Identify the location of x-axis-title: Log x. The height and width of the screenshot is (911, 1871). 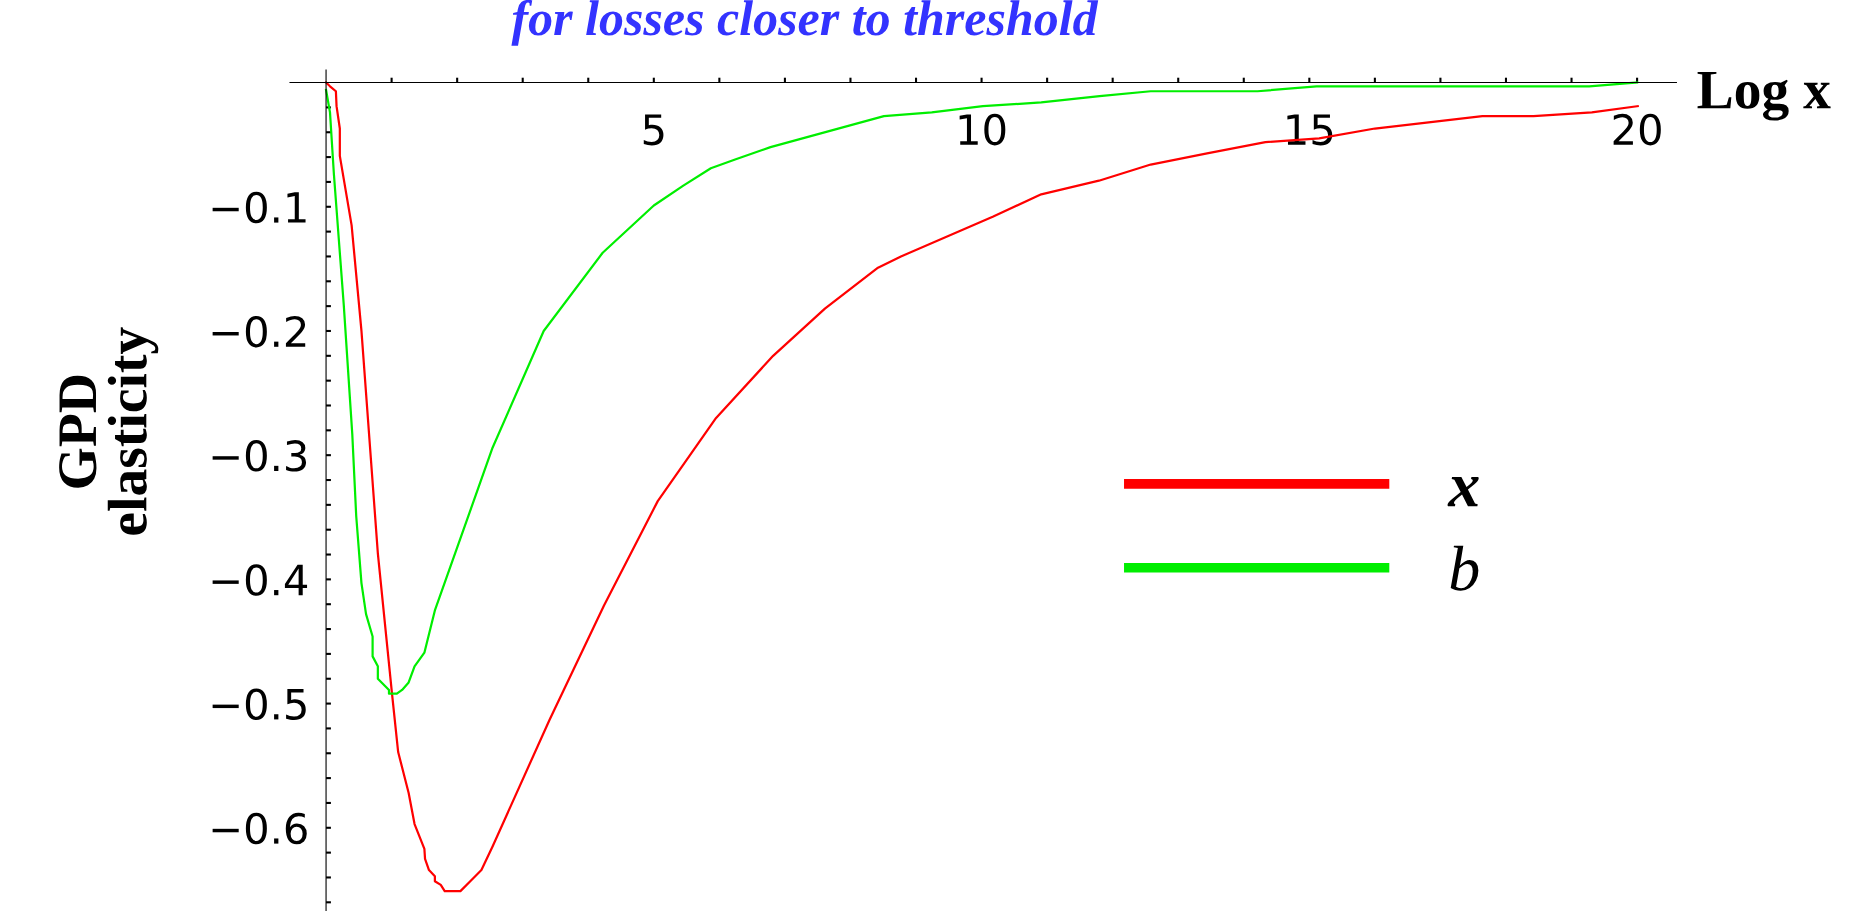
(1764, 96).